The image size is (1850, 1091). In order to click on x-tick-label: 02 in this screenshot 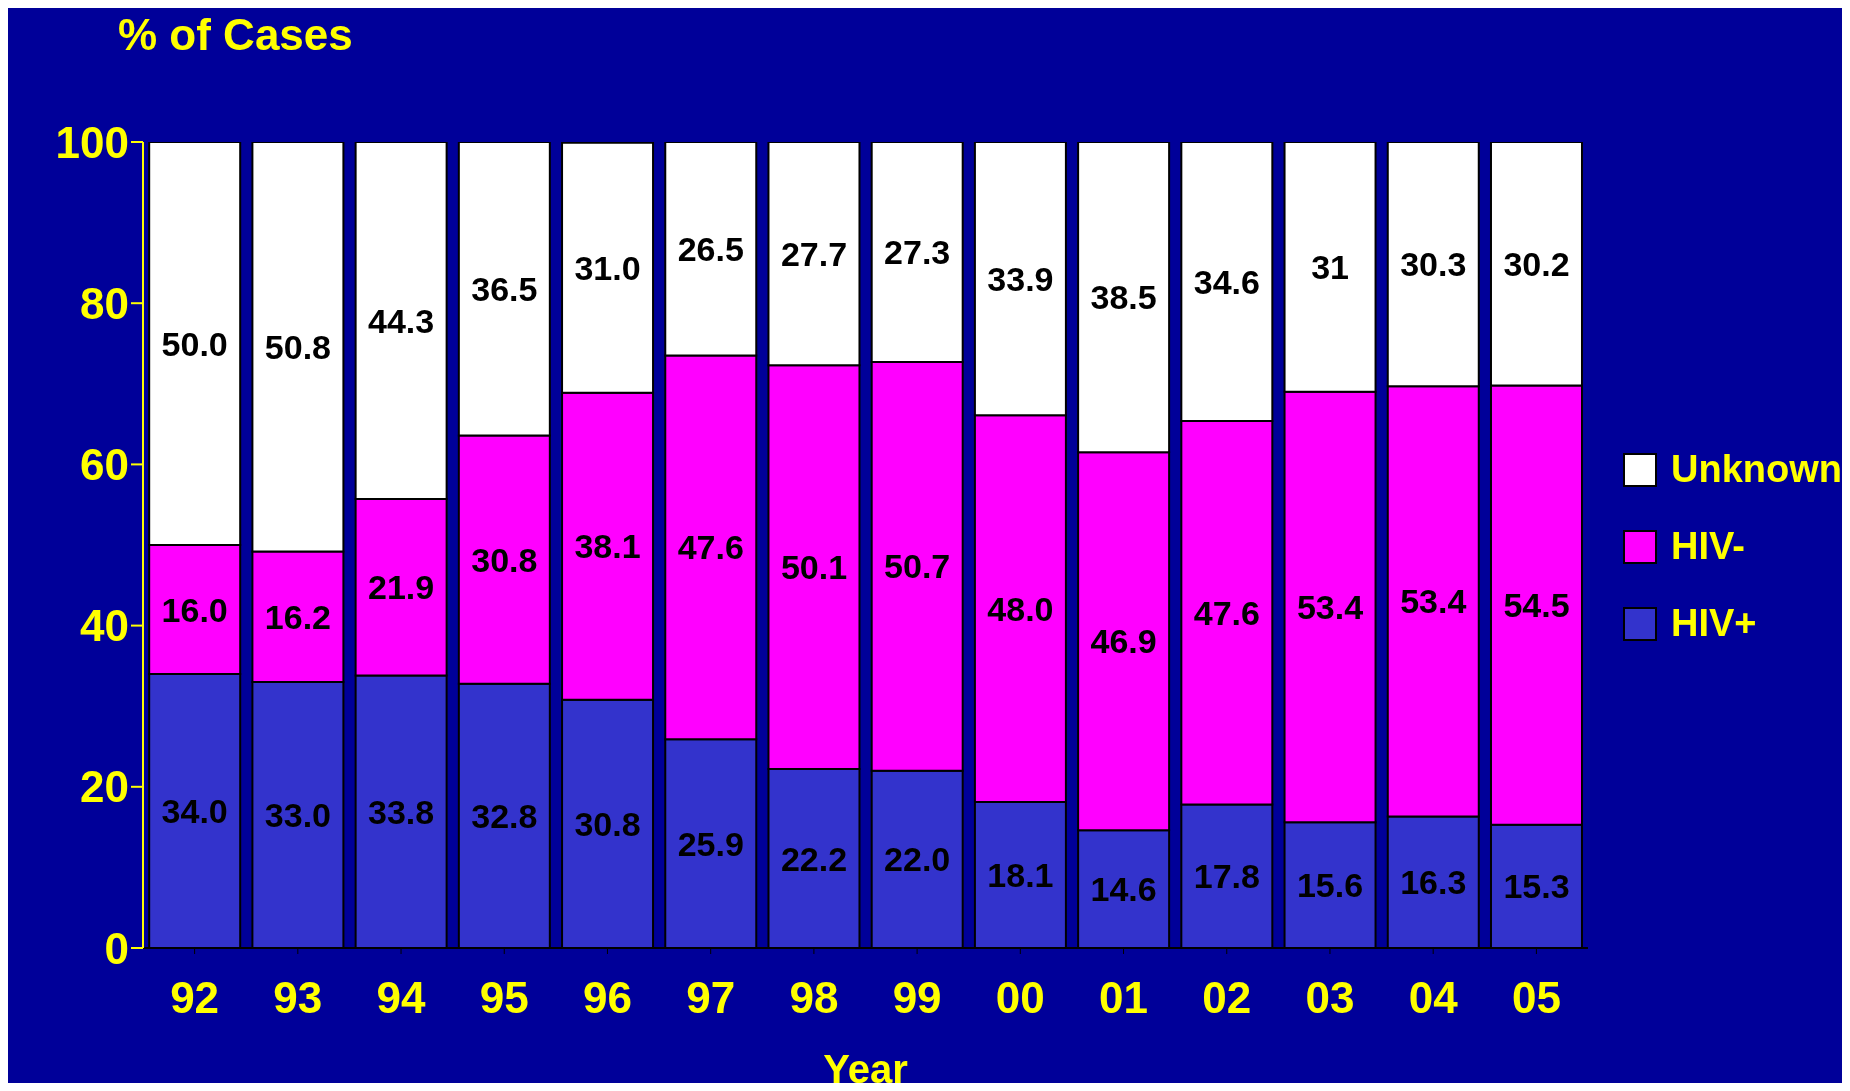, I will do `click(1227, 998)`.